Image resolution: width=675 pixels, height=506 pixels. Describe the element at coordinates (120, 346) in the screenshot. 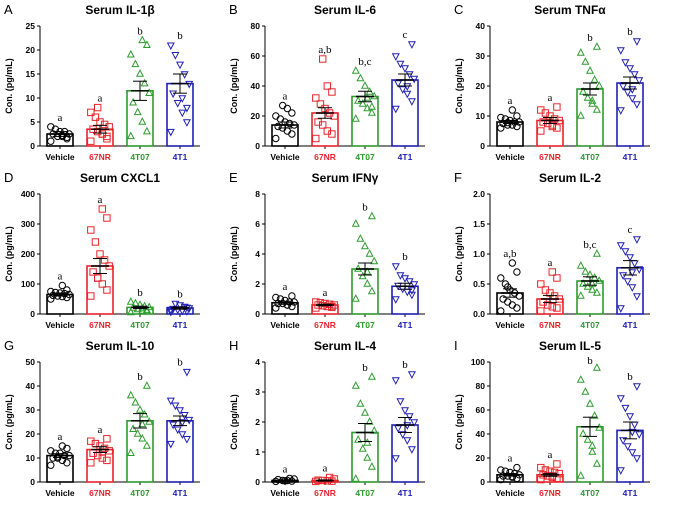

I see `chart-title: Serum IL-10` at that location.